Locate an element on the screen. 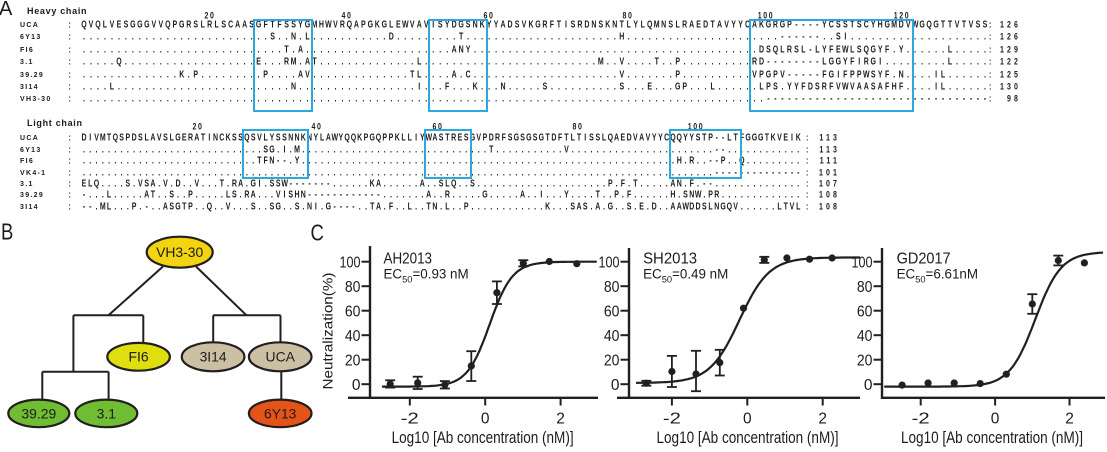 The width and height of the screenshot is (1107, 452). svg-text: GD2017 is located at coordinates (924, 259).